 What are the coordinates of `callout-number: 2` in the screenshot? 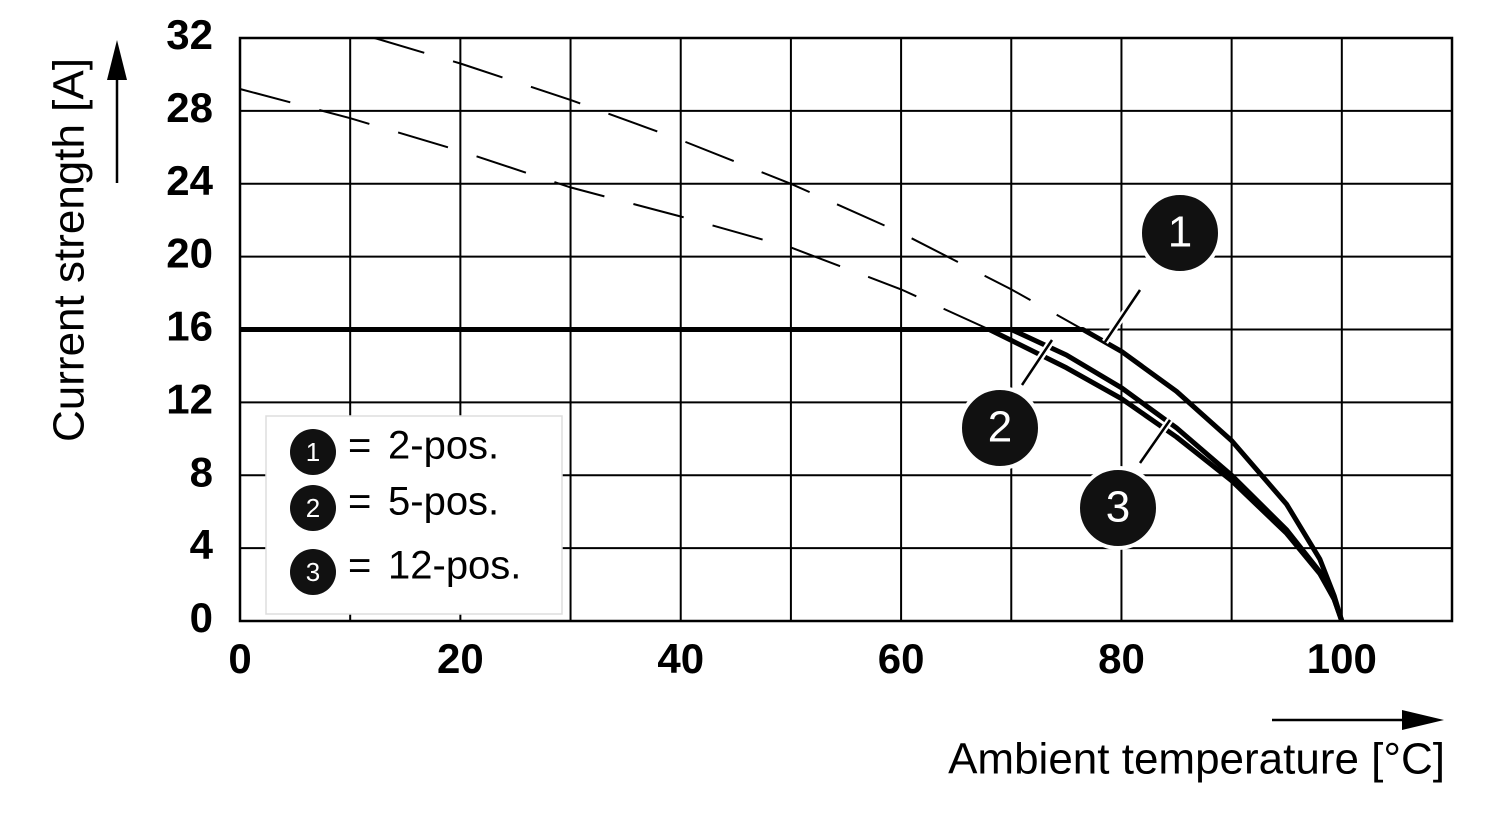 It's located at (1000, 427).